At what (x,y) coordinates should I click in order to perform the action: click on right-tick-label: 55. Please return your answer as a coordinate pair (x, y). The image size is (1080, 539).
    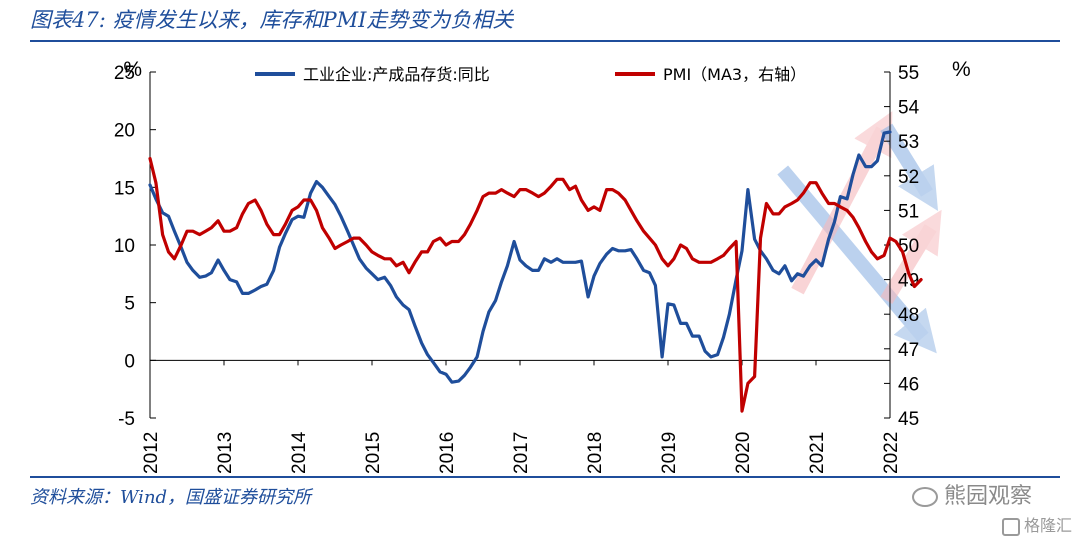
    Looking at the image, I should click on (908, 73).